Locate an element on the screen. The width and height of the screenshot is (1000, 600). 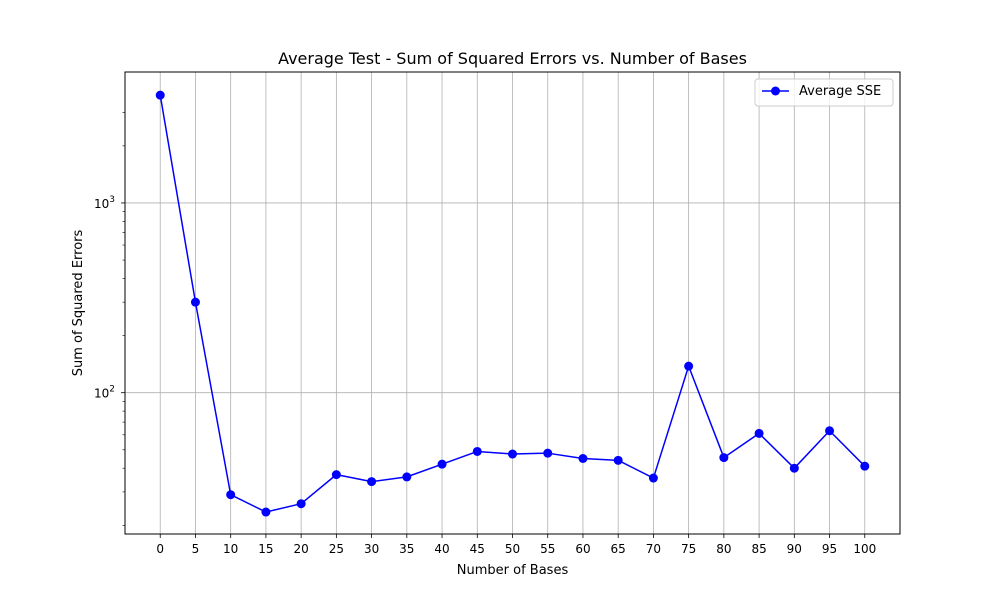
x-tick-label: 55 is located at coordinates (547, 549).